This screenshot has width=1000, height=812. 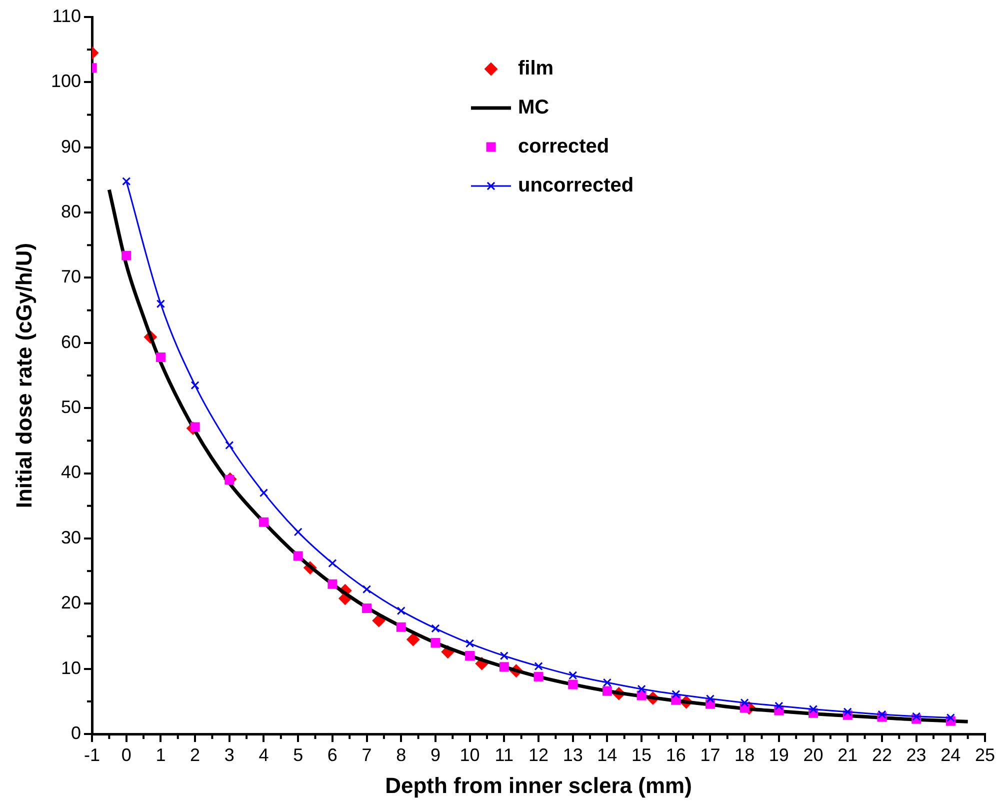 I want to click on y-tick-label: 20, so click(x=70, y=602).